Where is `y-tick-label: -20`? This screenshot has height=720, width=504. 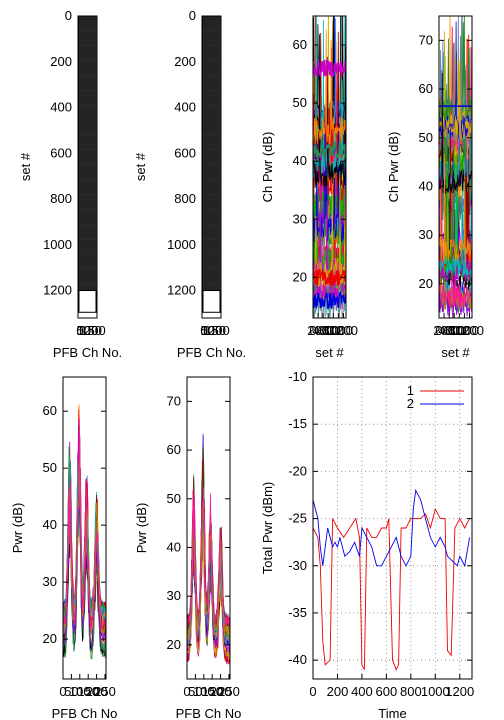
y-tick-label: -20 is located at coordinates (297, 470).